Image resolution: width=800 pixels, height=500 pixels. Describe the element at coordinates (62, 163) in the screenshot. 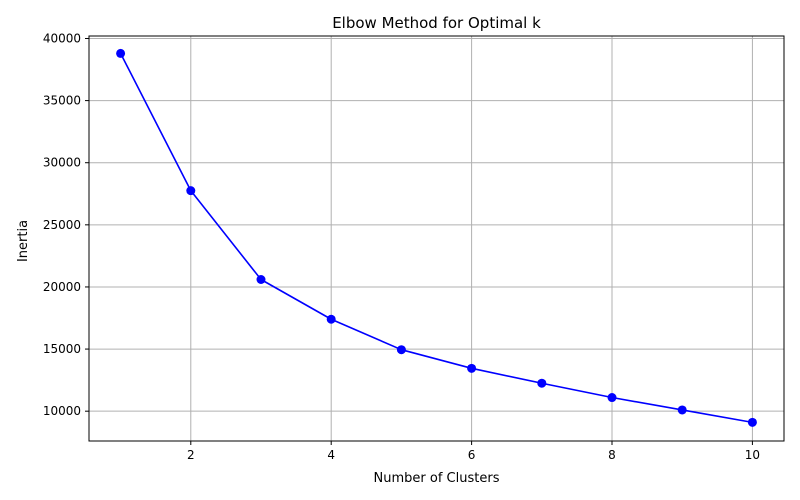

I see `y-tick-label: 30000` at that location.